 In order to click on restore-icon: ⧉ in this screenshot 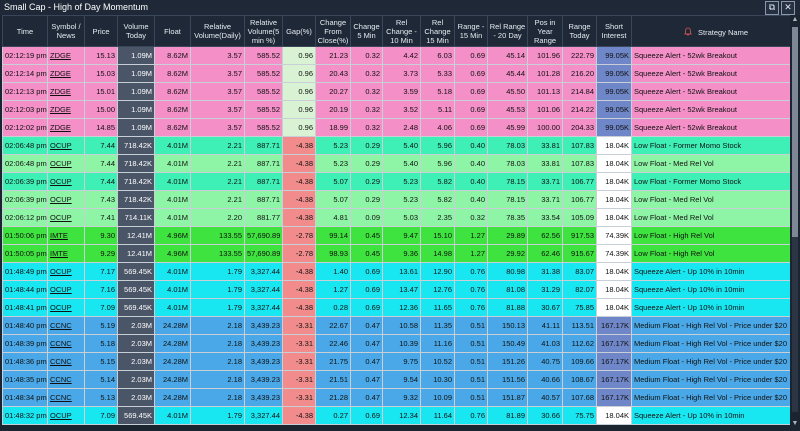, I will do `click(772, 8)`.